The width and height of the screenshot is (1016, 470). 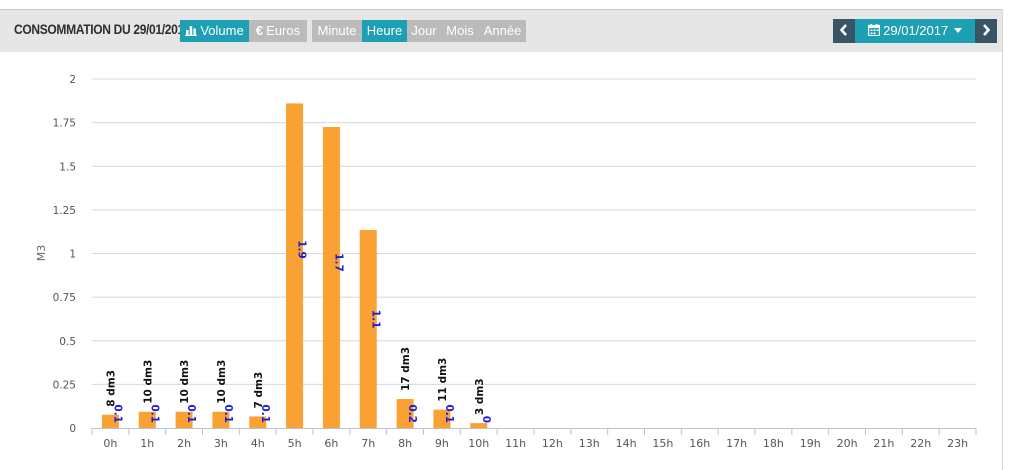 What do you see at coordinates (736, 443) in the screenshot?
I see `x-tick-label: 17h` at bounding box center [736, 443].